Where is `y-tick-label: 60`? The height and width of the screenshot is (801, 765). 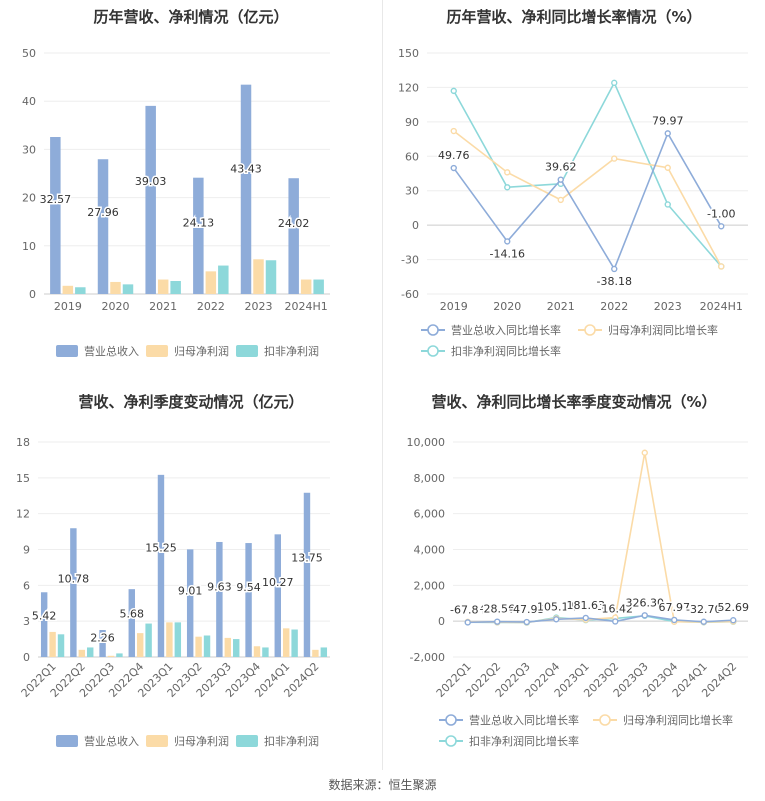
y-tick-label: 60 is located at coordinates (412, 156).